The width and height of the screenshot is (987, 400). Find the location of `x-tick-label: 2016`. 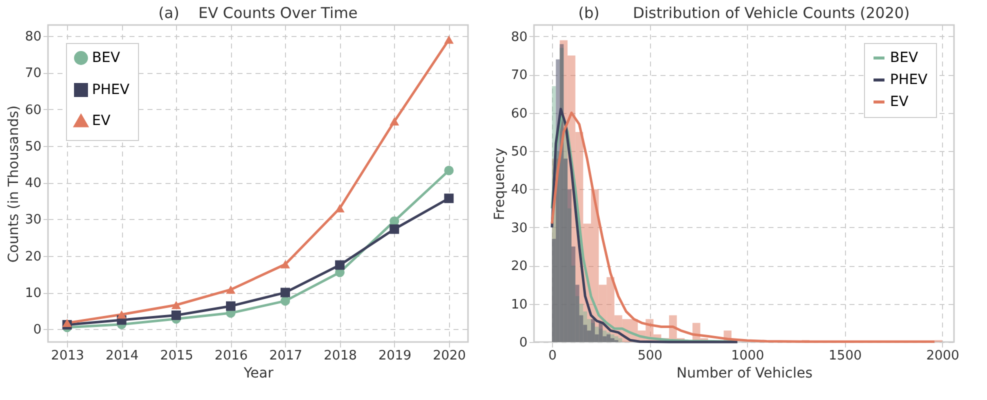

x-tick-label: 2016 is located at coordinates (231, 356).